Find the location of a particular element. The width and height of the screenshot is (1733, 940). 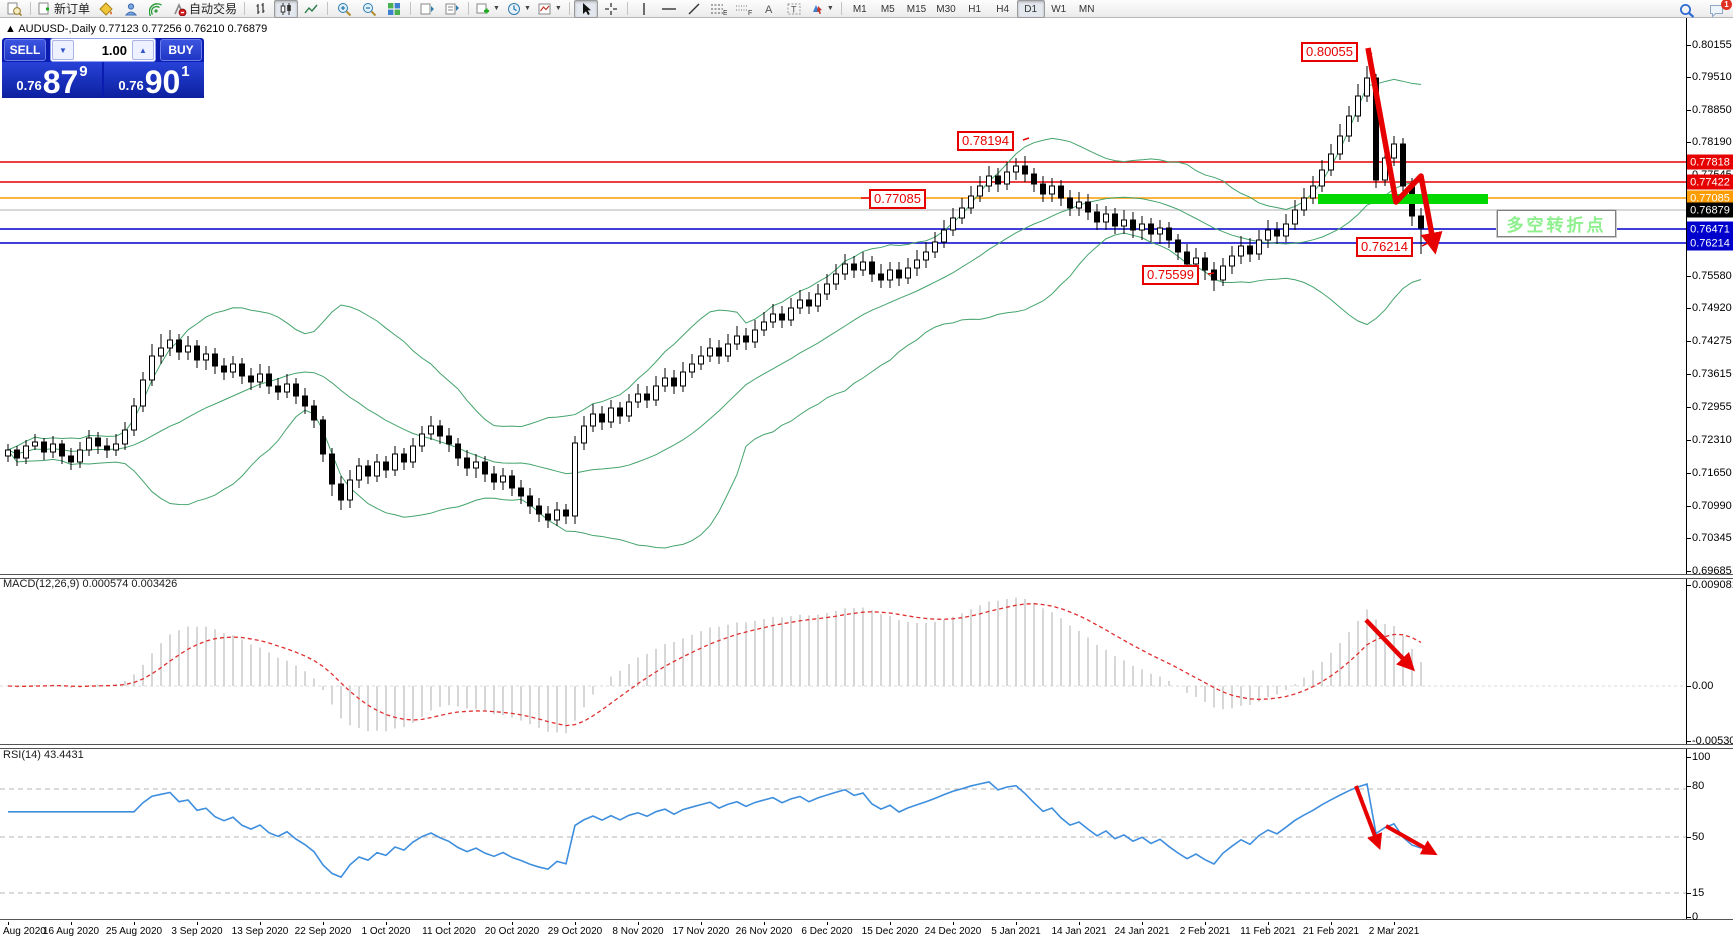

fibo-tool: E is located at coordinates (719, 9).